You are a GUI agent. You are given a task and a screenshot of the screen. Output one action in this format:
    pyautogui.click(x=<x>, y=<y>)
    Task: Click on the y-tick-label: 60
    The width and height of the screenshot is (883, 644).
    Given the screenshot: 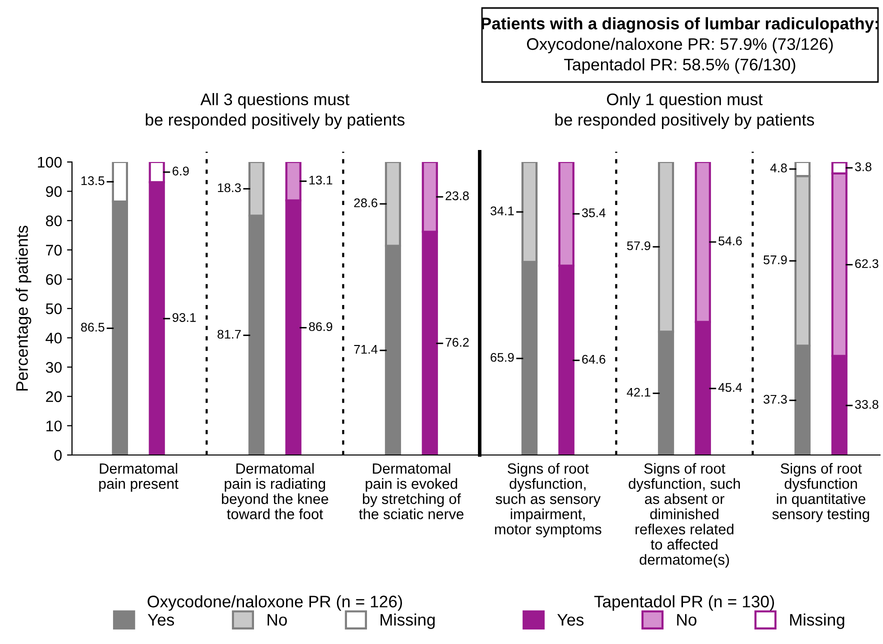 What is the action you would take?
    pyautogui.click(x=54, y=279)
    